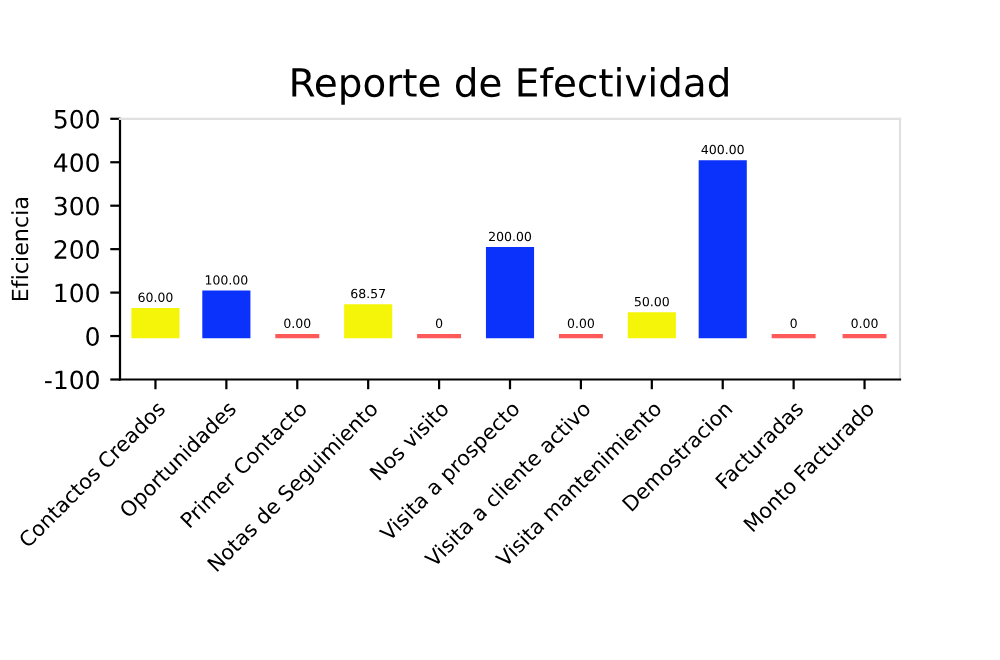 This screenshot has width=1000, height=660. I want to click on y-tick-label: 500, so click(76, 119).